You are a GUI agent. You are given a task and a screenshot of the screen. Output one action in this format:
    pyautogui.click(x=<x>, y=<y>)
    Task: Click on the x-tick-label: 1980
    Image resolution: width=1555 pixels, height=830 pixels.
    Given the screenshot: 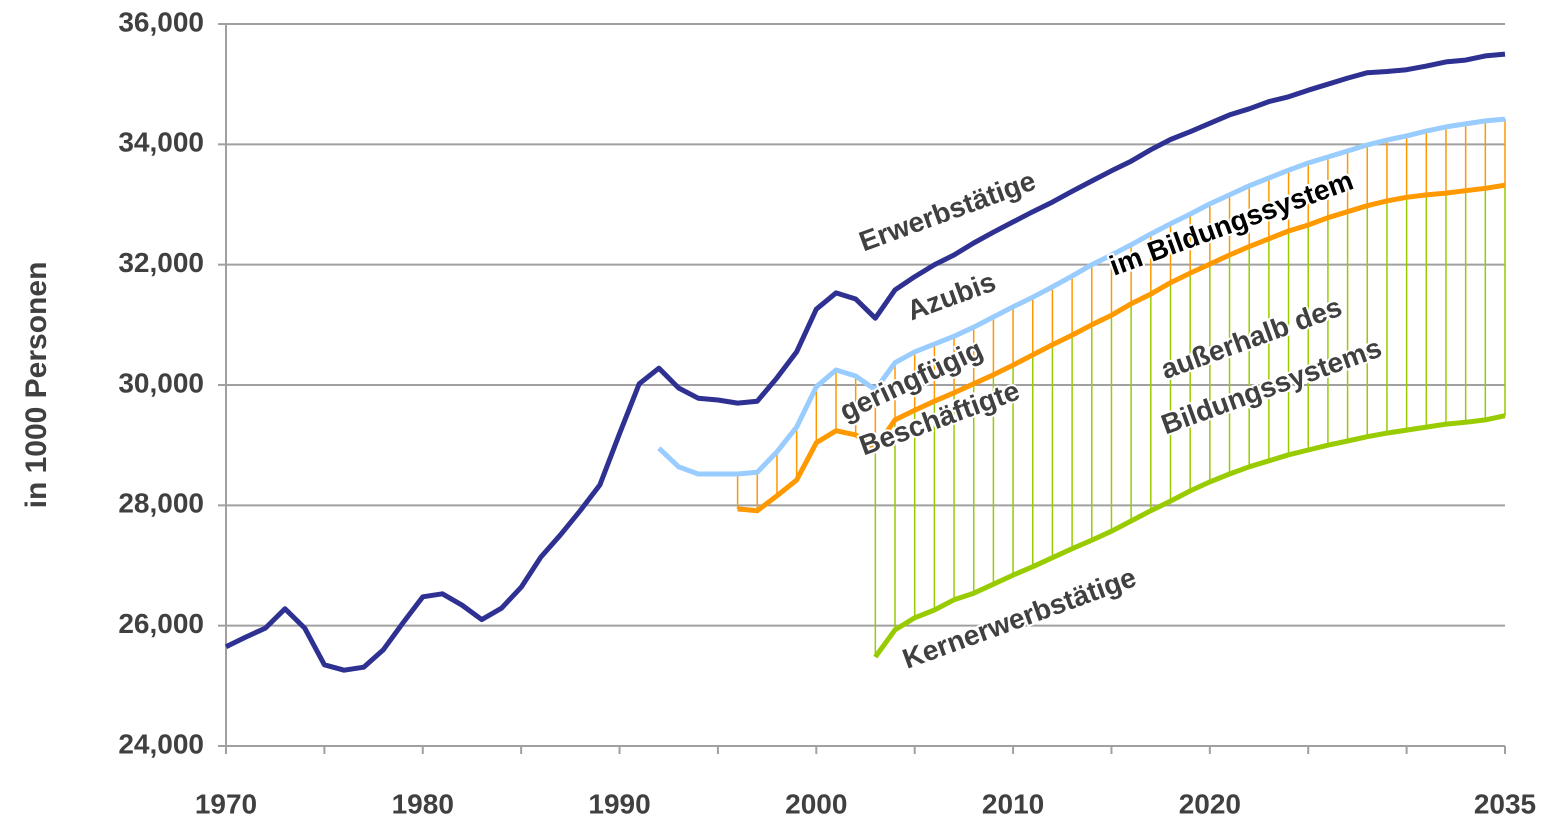 What is the action you would take?
    pyautogui.click(x=423, y=803)
    